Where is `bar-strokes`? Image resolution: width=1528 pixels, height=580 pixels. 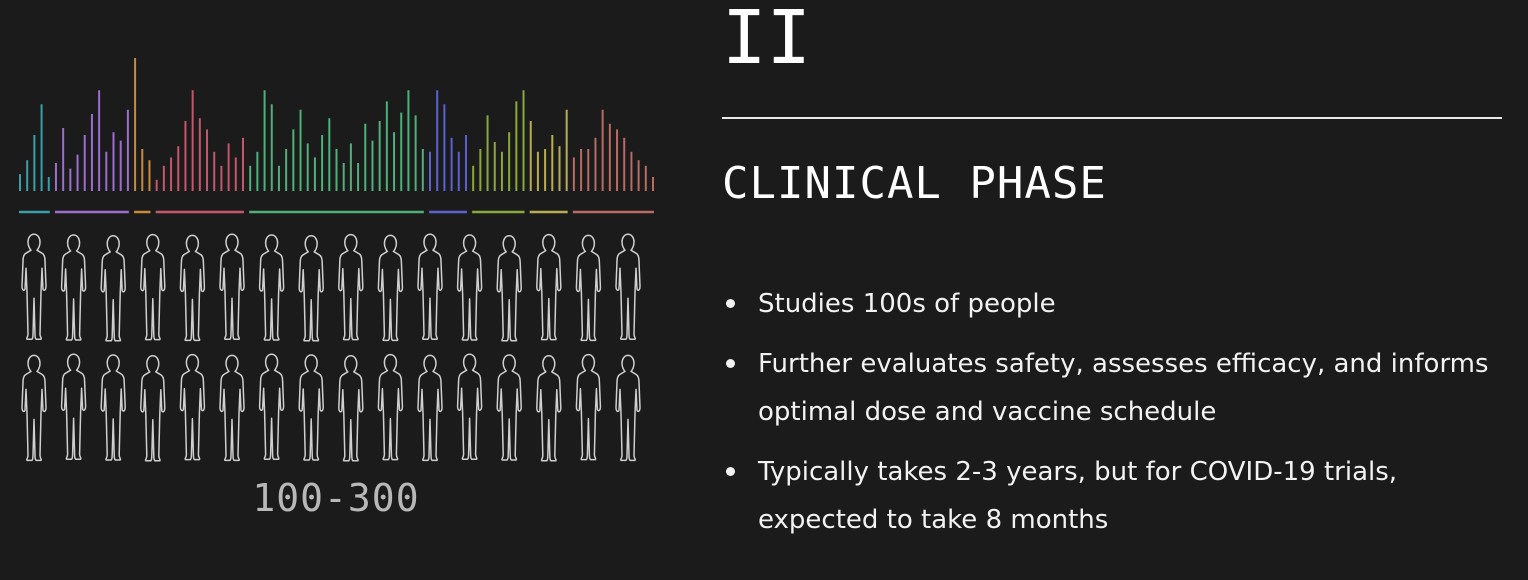 bar-strokes is located at coordinates (336, 124).